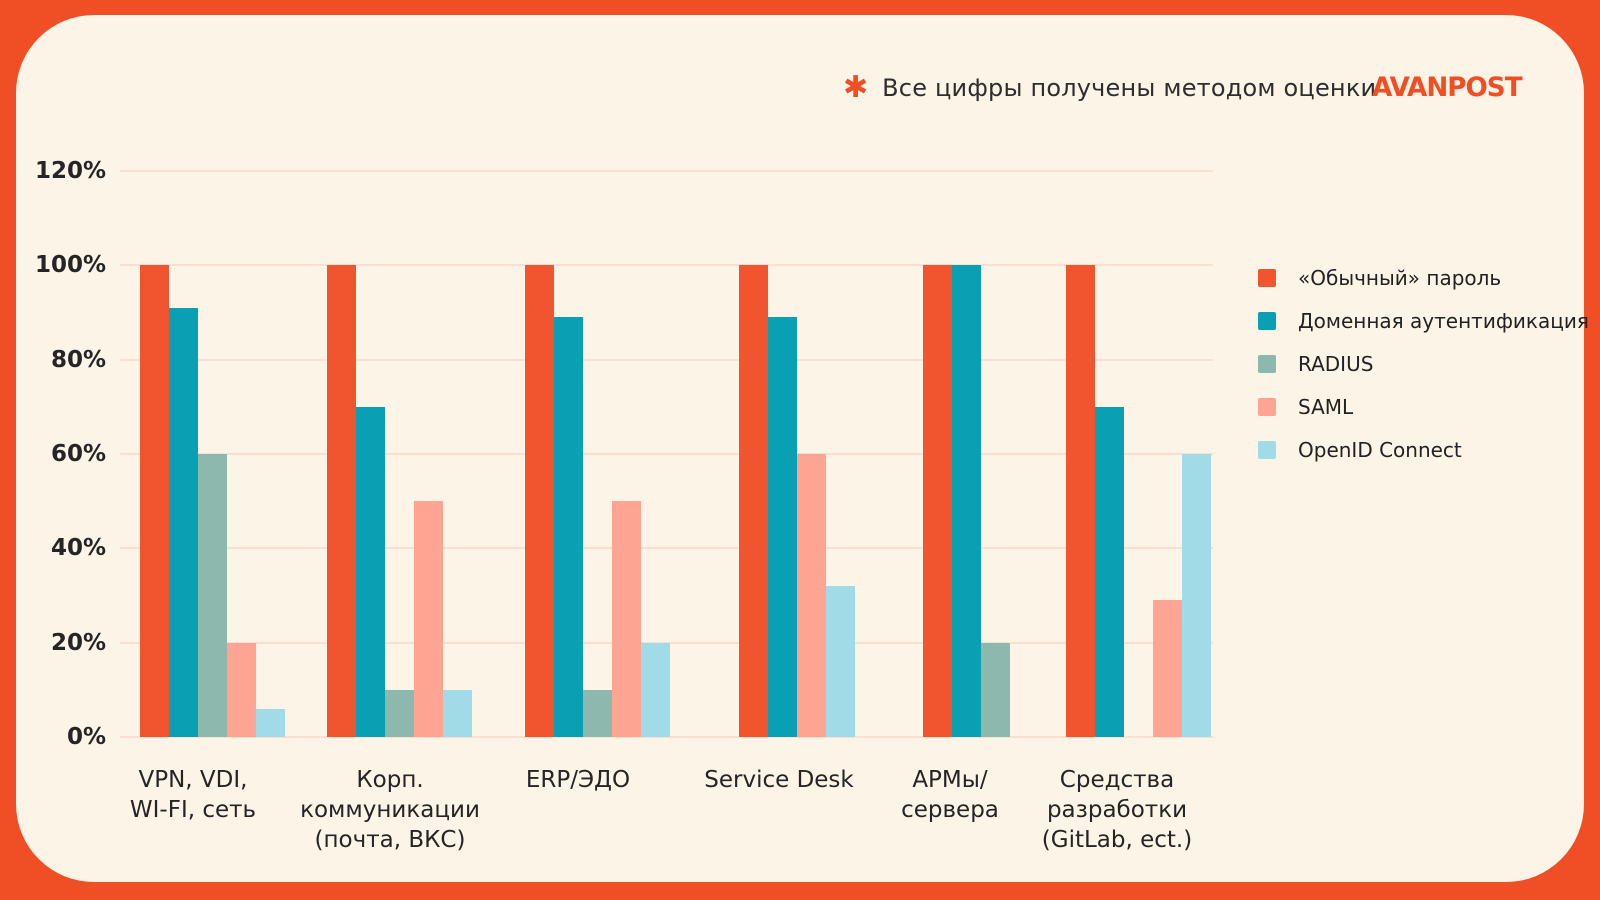 The width and height of the screenshot is (1600, 900). I want to click on legend-swatch-radius, so click(1267, 364).